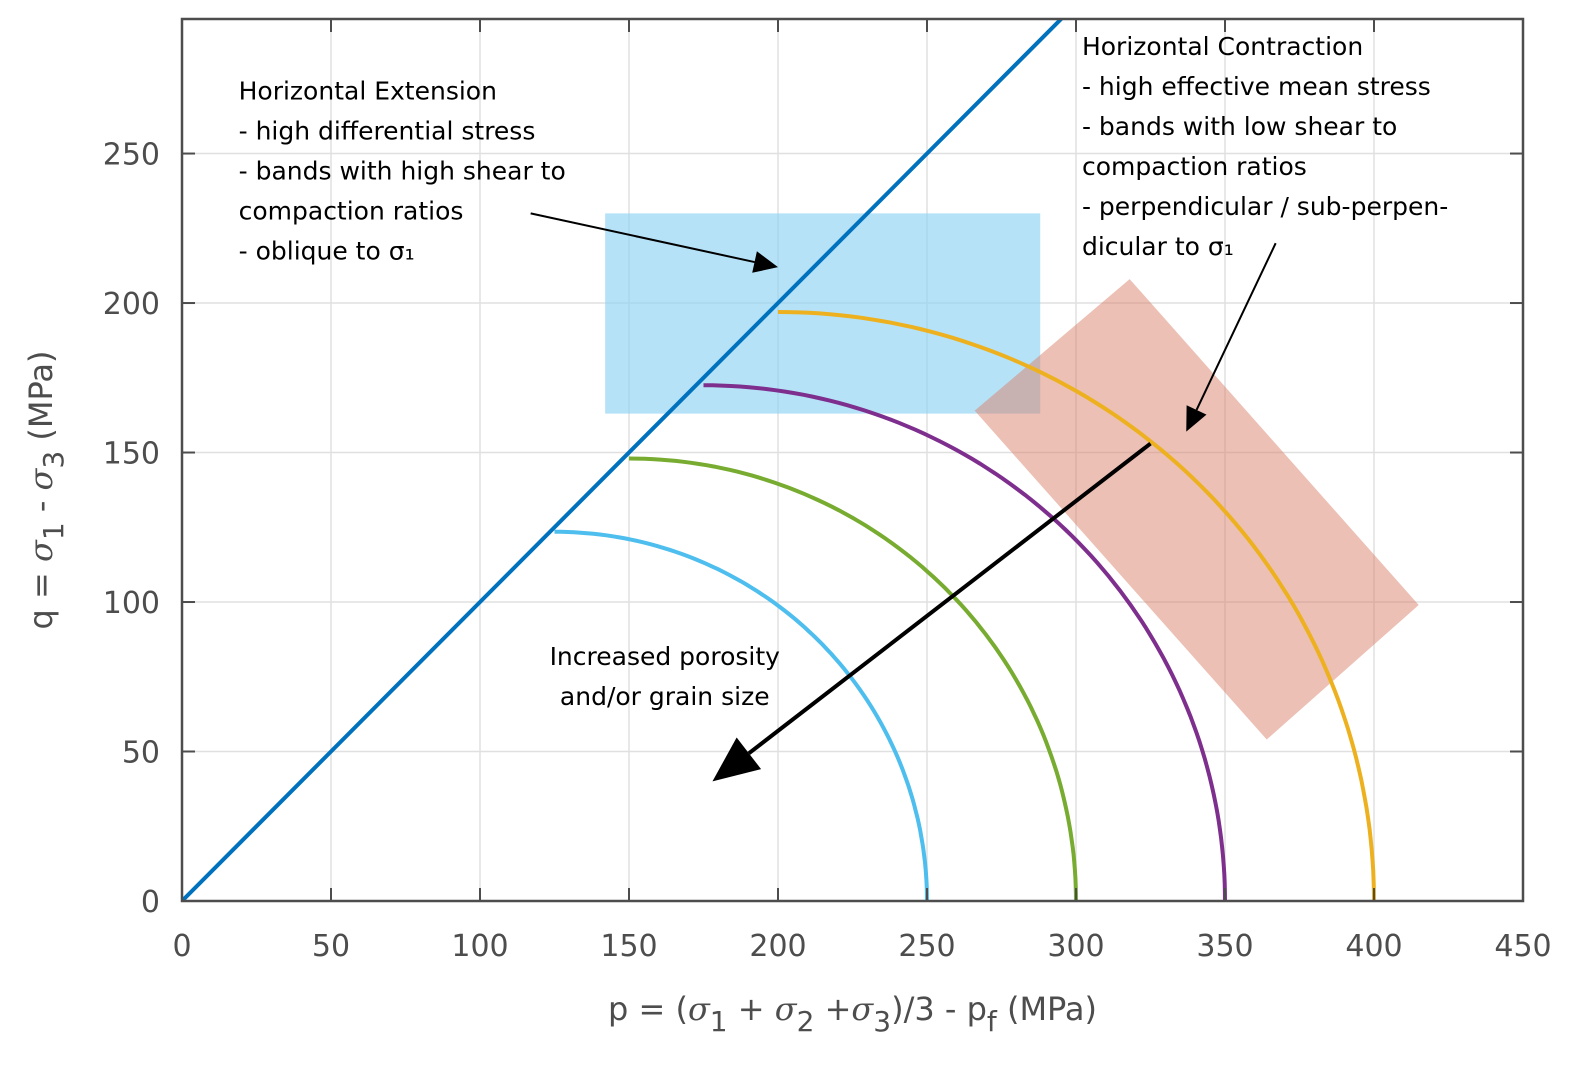 This screenshot has height=1068, width=1584. Describe the element at coordinates (1256, 86) in the screenshot. I see `annotation-line: - high effective mean stress` at that location.